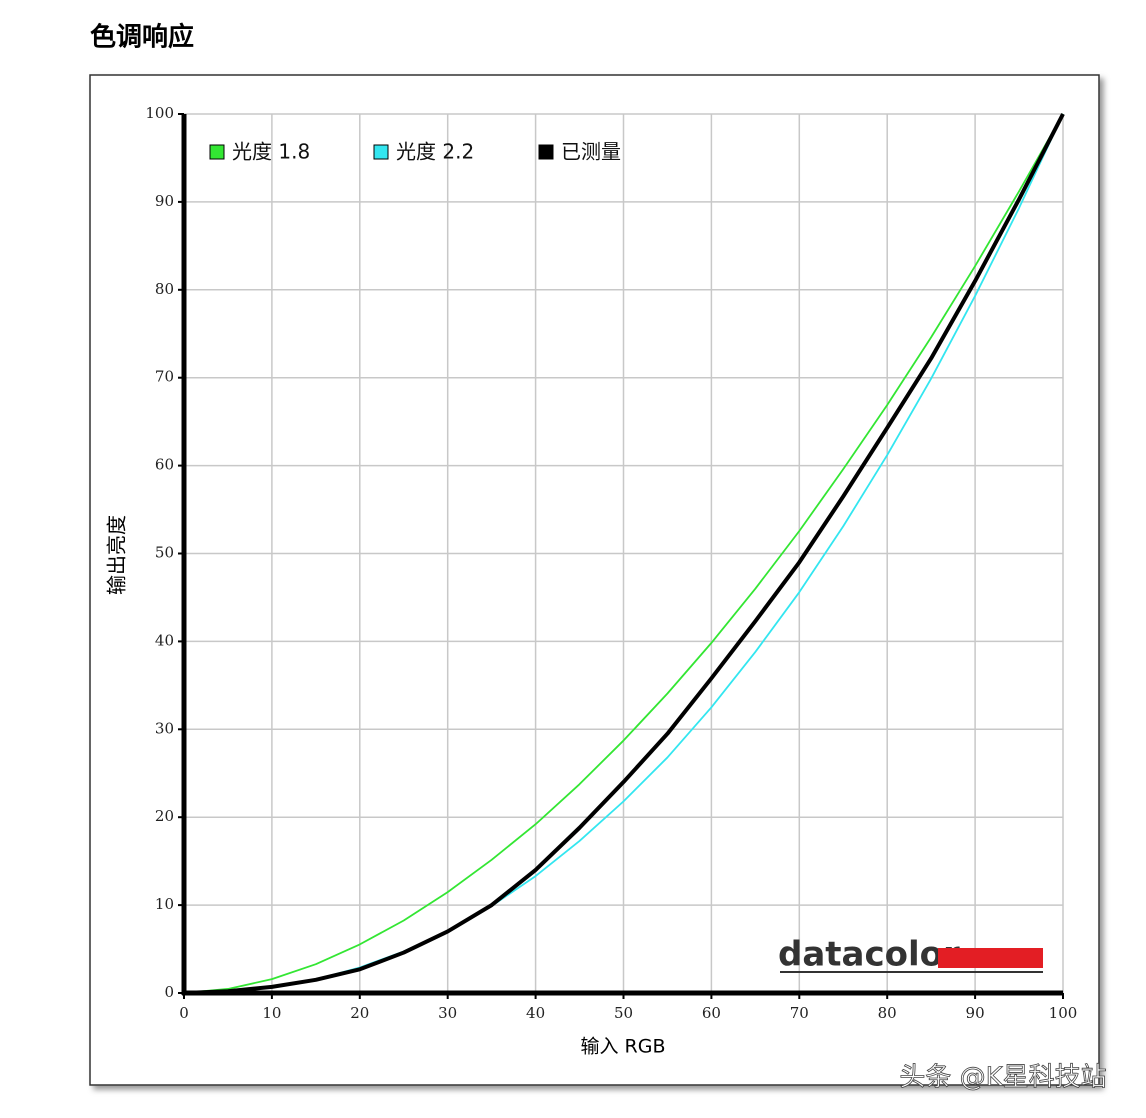 This screenshot has width=1146, height=1118. What do you see at coordinates (164, 201) in the screenshot?
I see `y-tick-label: 90` at bounding box center [164, 201].